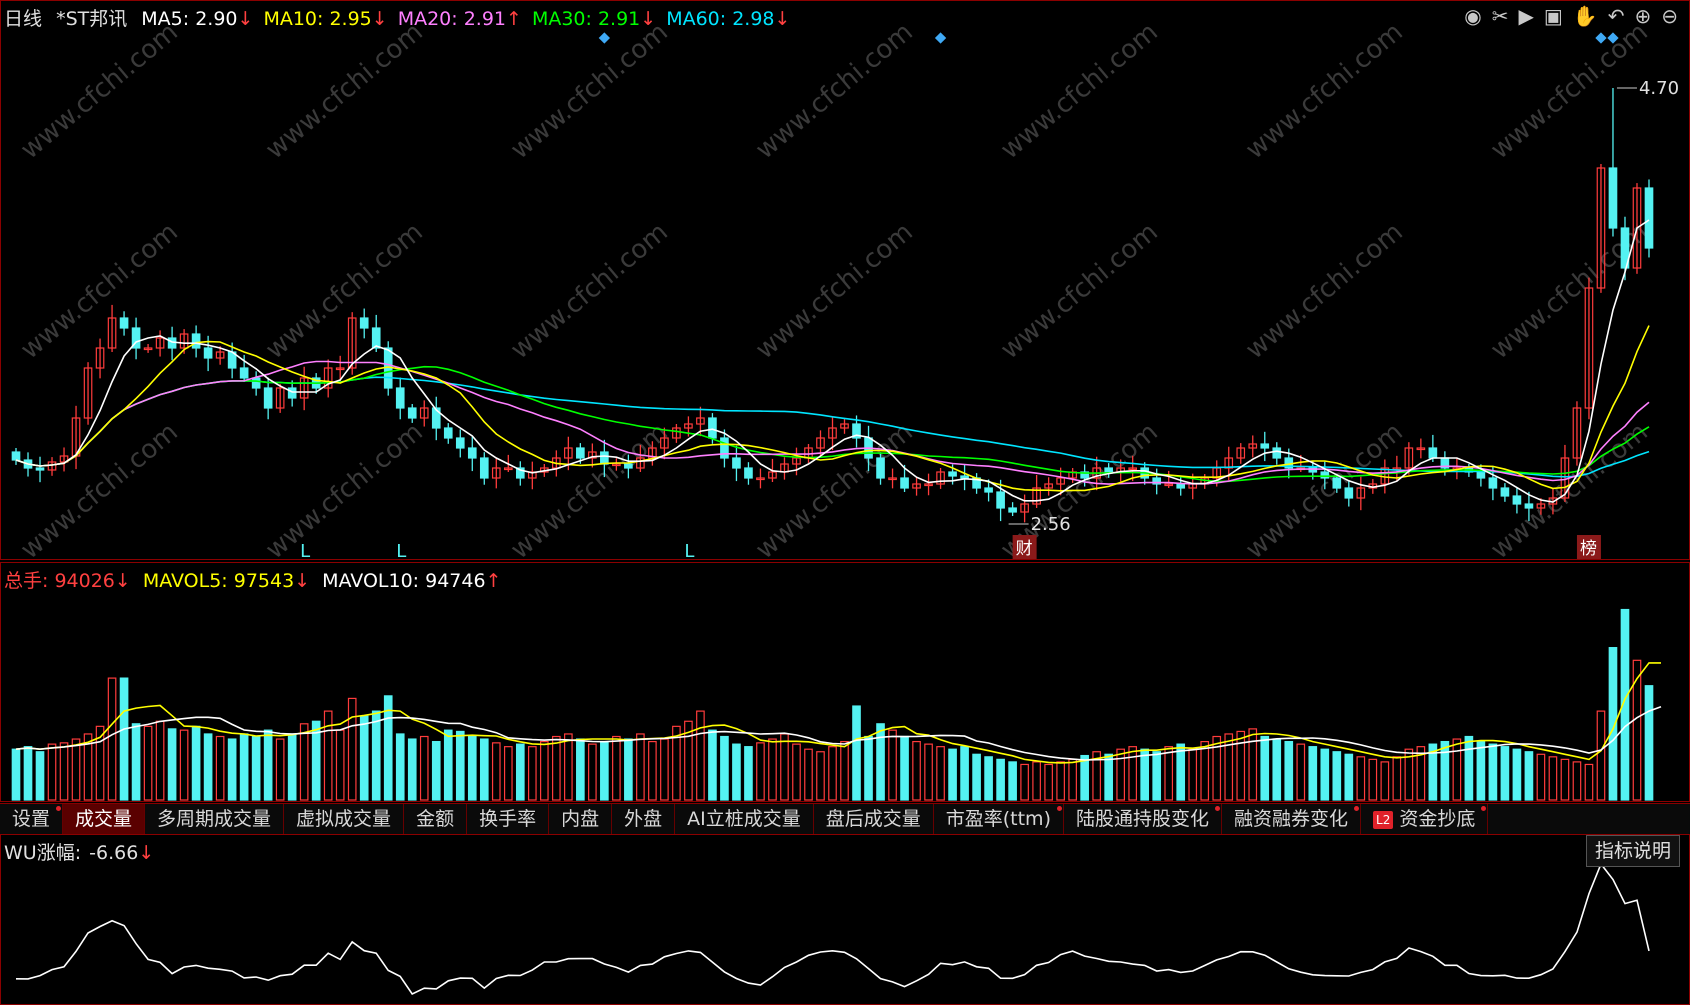 The width and height of the screenshot is (1690, 1005). What do you see at coordinates (32, 819) in the screenshot?
I see `tab-item: 设置` at bounding box center [32, 819].